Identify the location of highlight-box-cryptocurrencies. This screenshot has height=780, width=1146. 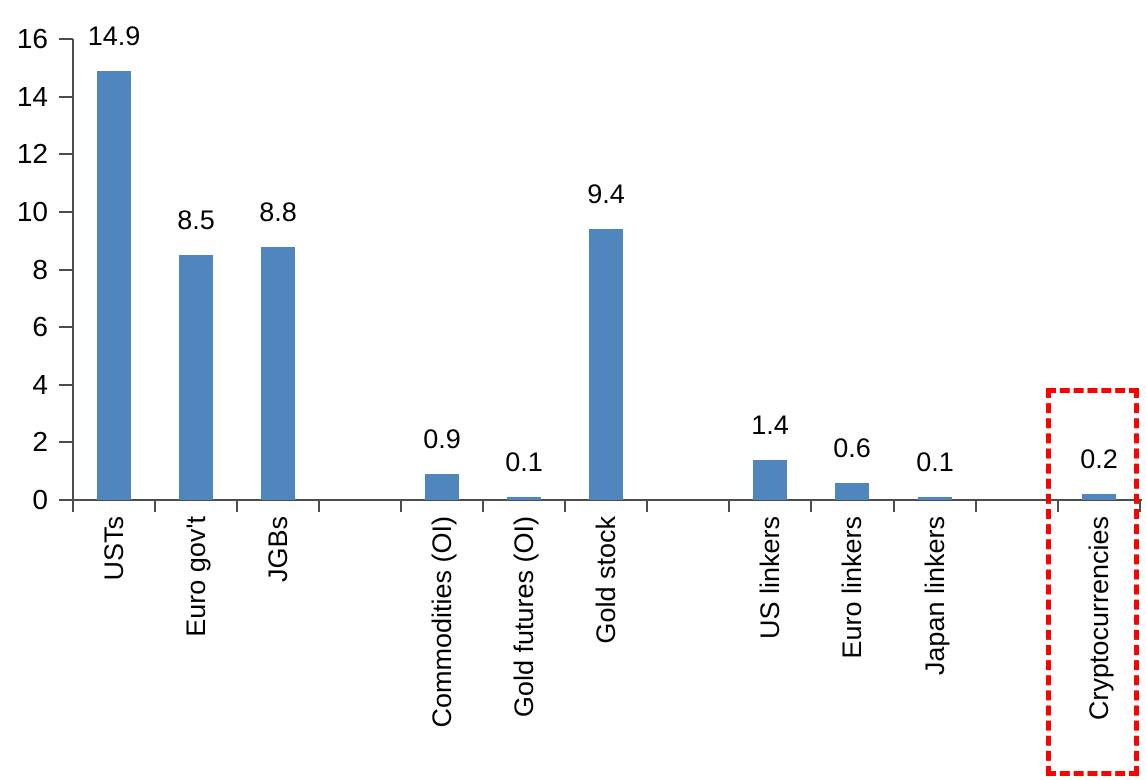
(1092, 582).